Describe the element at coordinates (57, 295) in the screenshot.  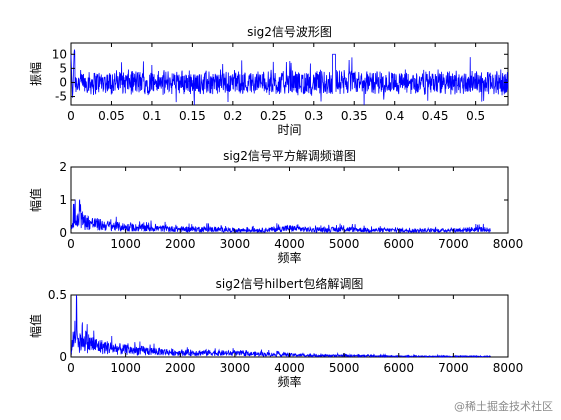
I see `y-tick-label: 0.5` at that location.